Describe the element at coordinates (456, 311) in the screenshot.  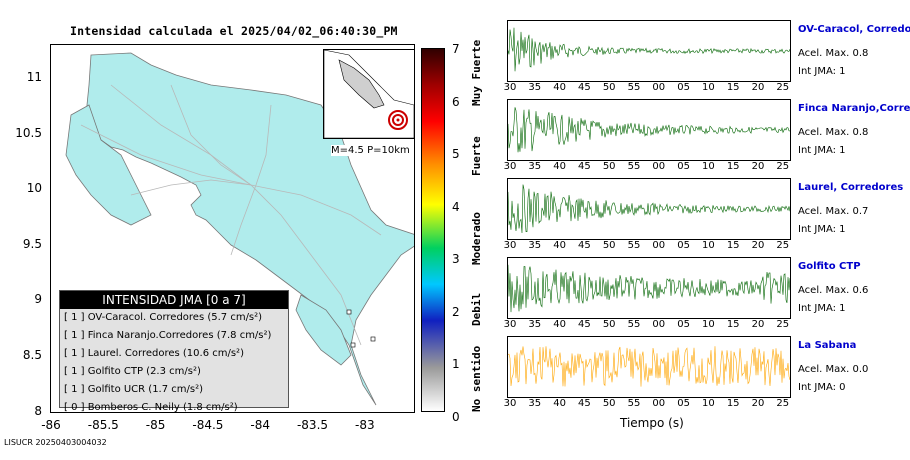
I see `colorbar-tick: 2` at that location.